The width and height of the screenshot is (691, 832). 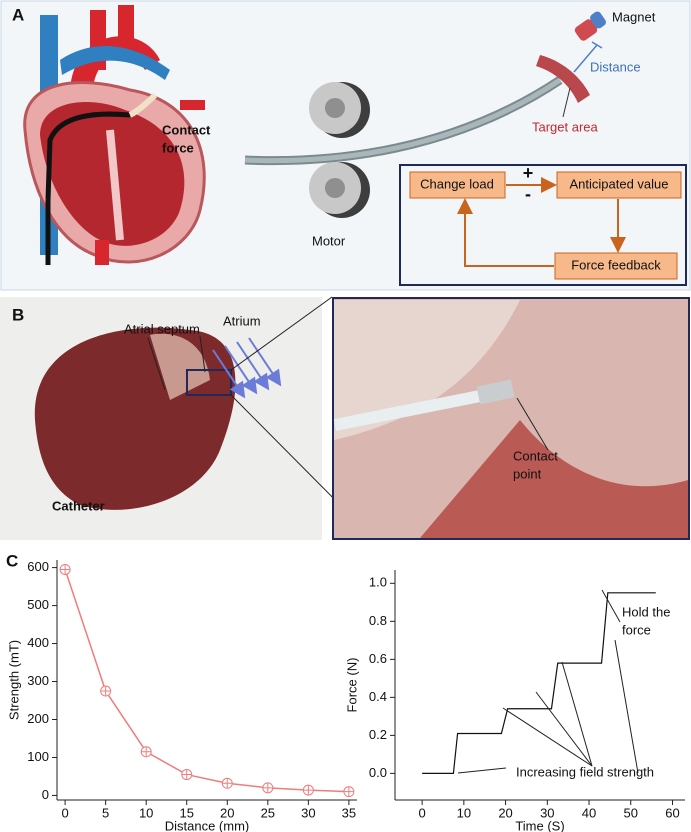 I want to click on annotation: force, so click(x=636, y=629).